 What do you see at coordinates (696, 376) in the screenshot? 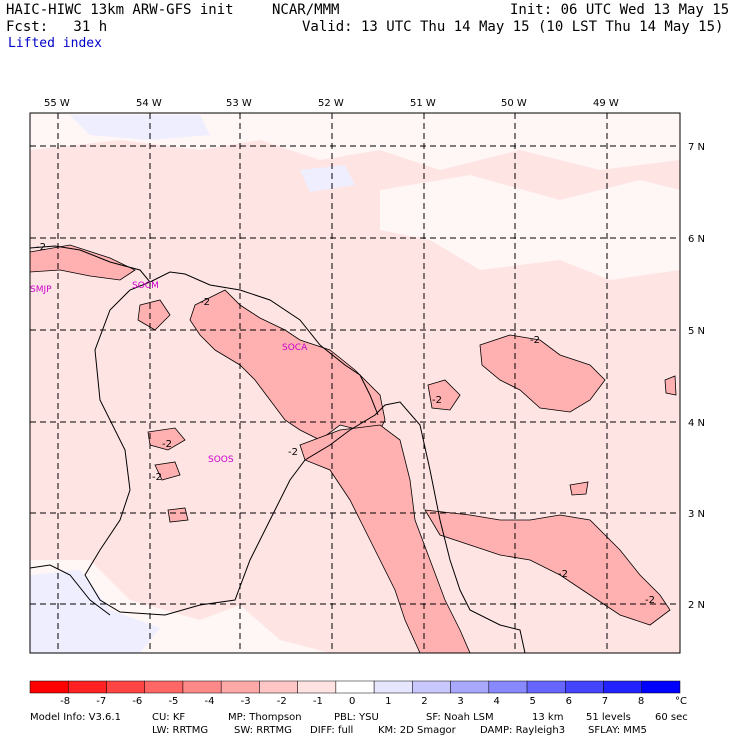
I see `latitude-labels: 7 N 6 N 5 N 4 N 3 N 2 N` at bounding box center [696, 376].